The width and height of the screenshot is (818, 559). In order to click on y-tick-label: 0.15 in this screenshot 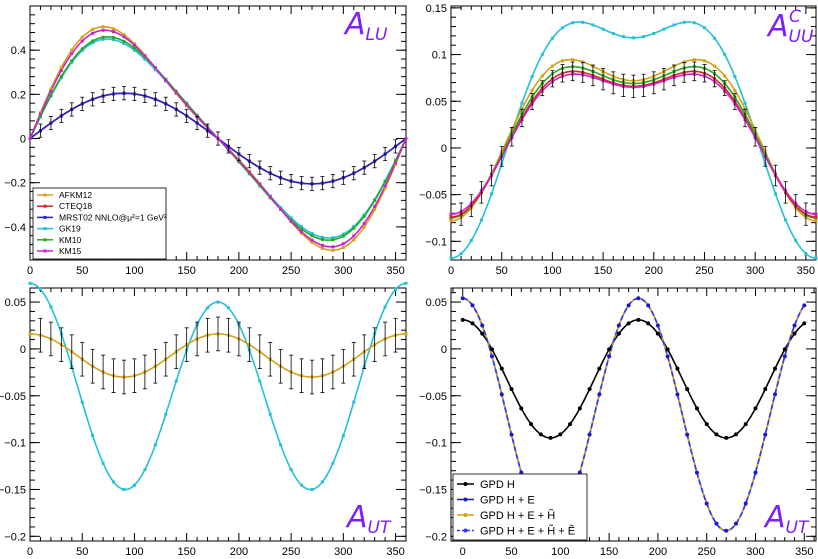, I will do `click(436, 9)`.